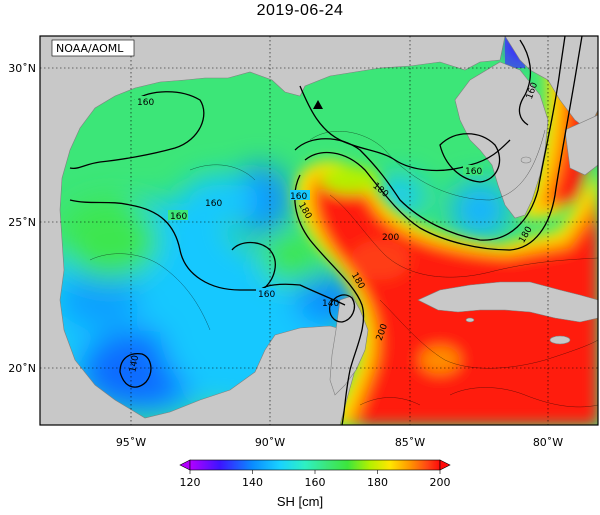  What do you see at coordinates (440, 482) in the screenshot?
I see `colorbar-tick: 200` at bounding box center [440, 482].